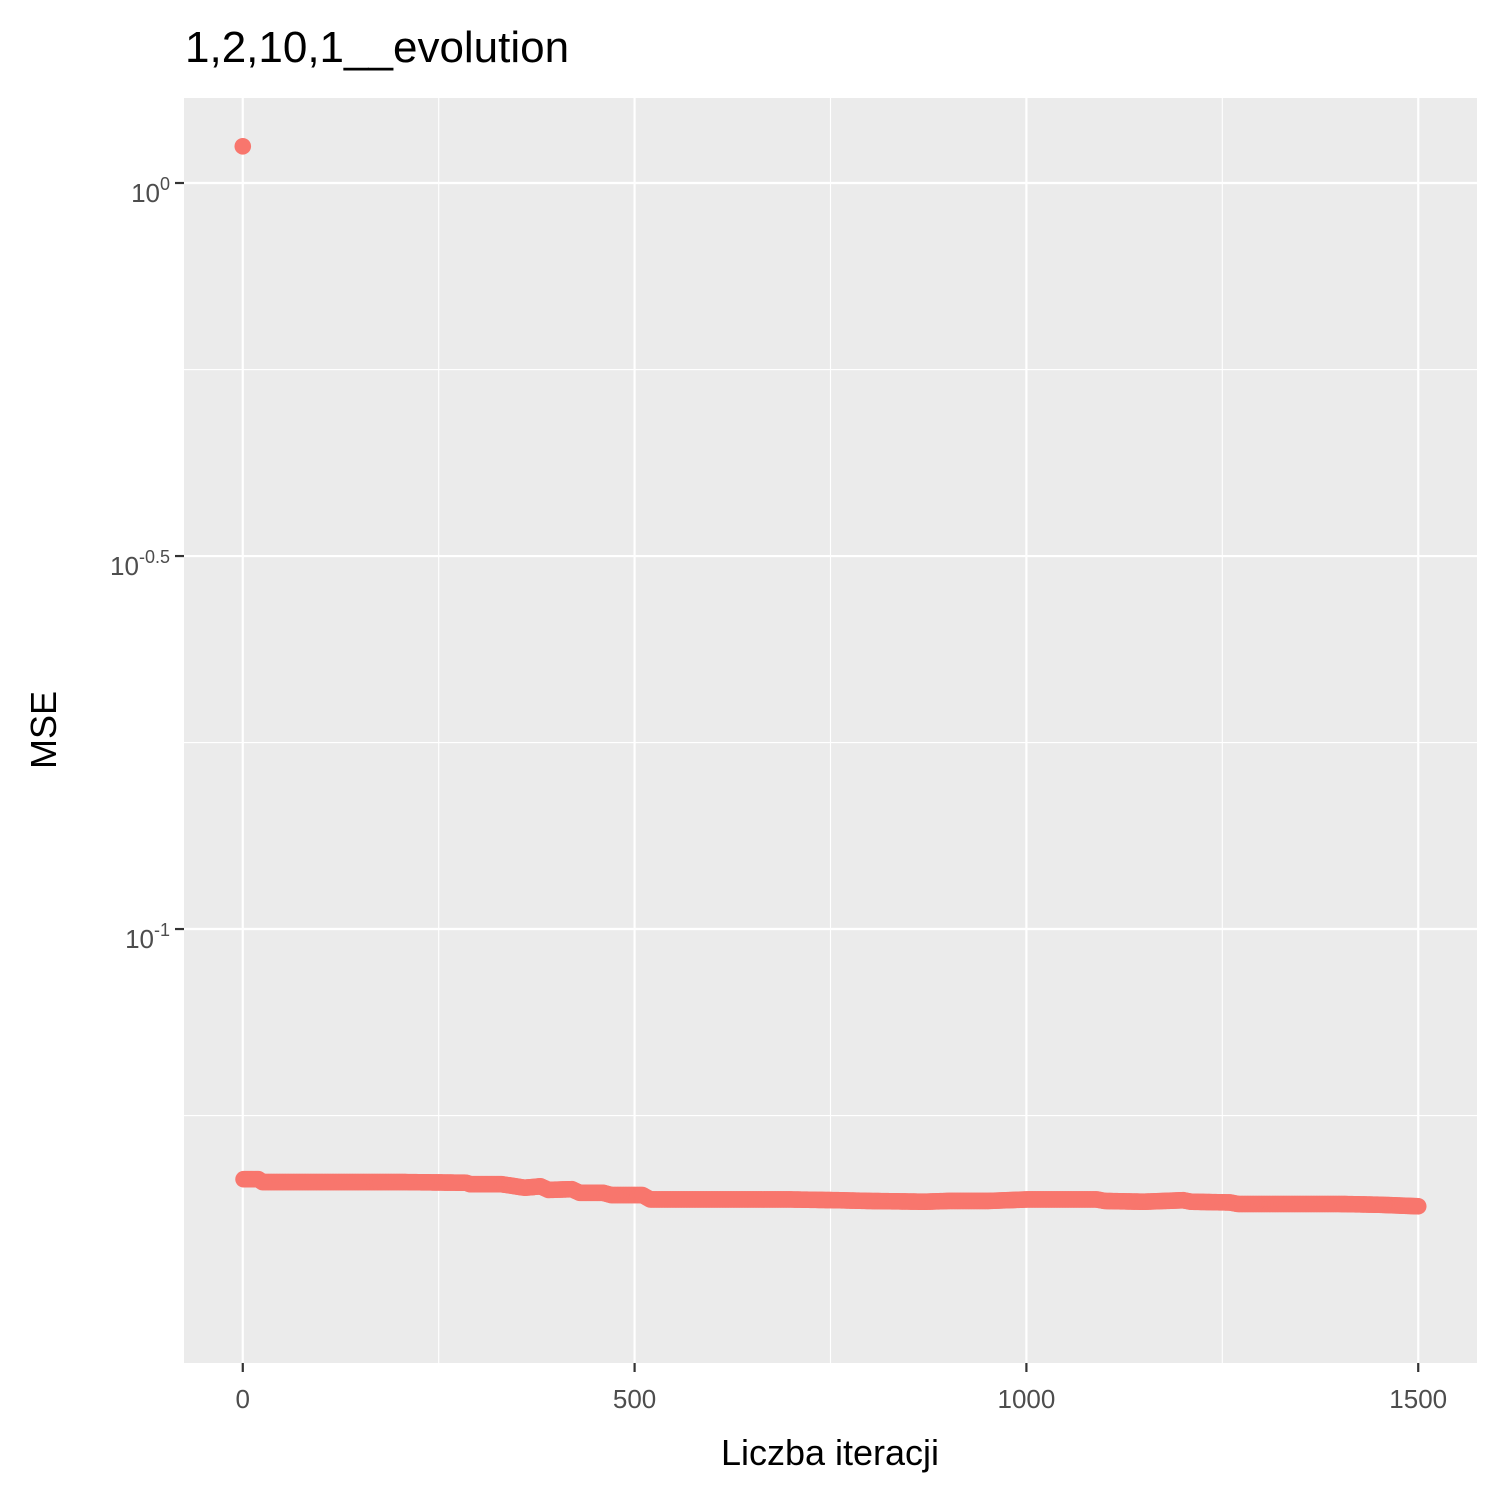  I want to click on y-tick-label: 10⁻¹, so click(147, 937).